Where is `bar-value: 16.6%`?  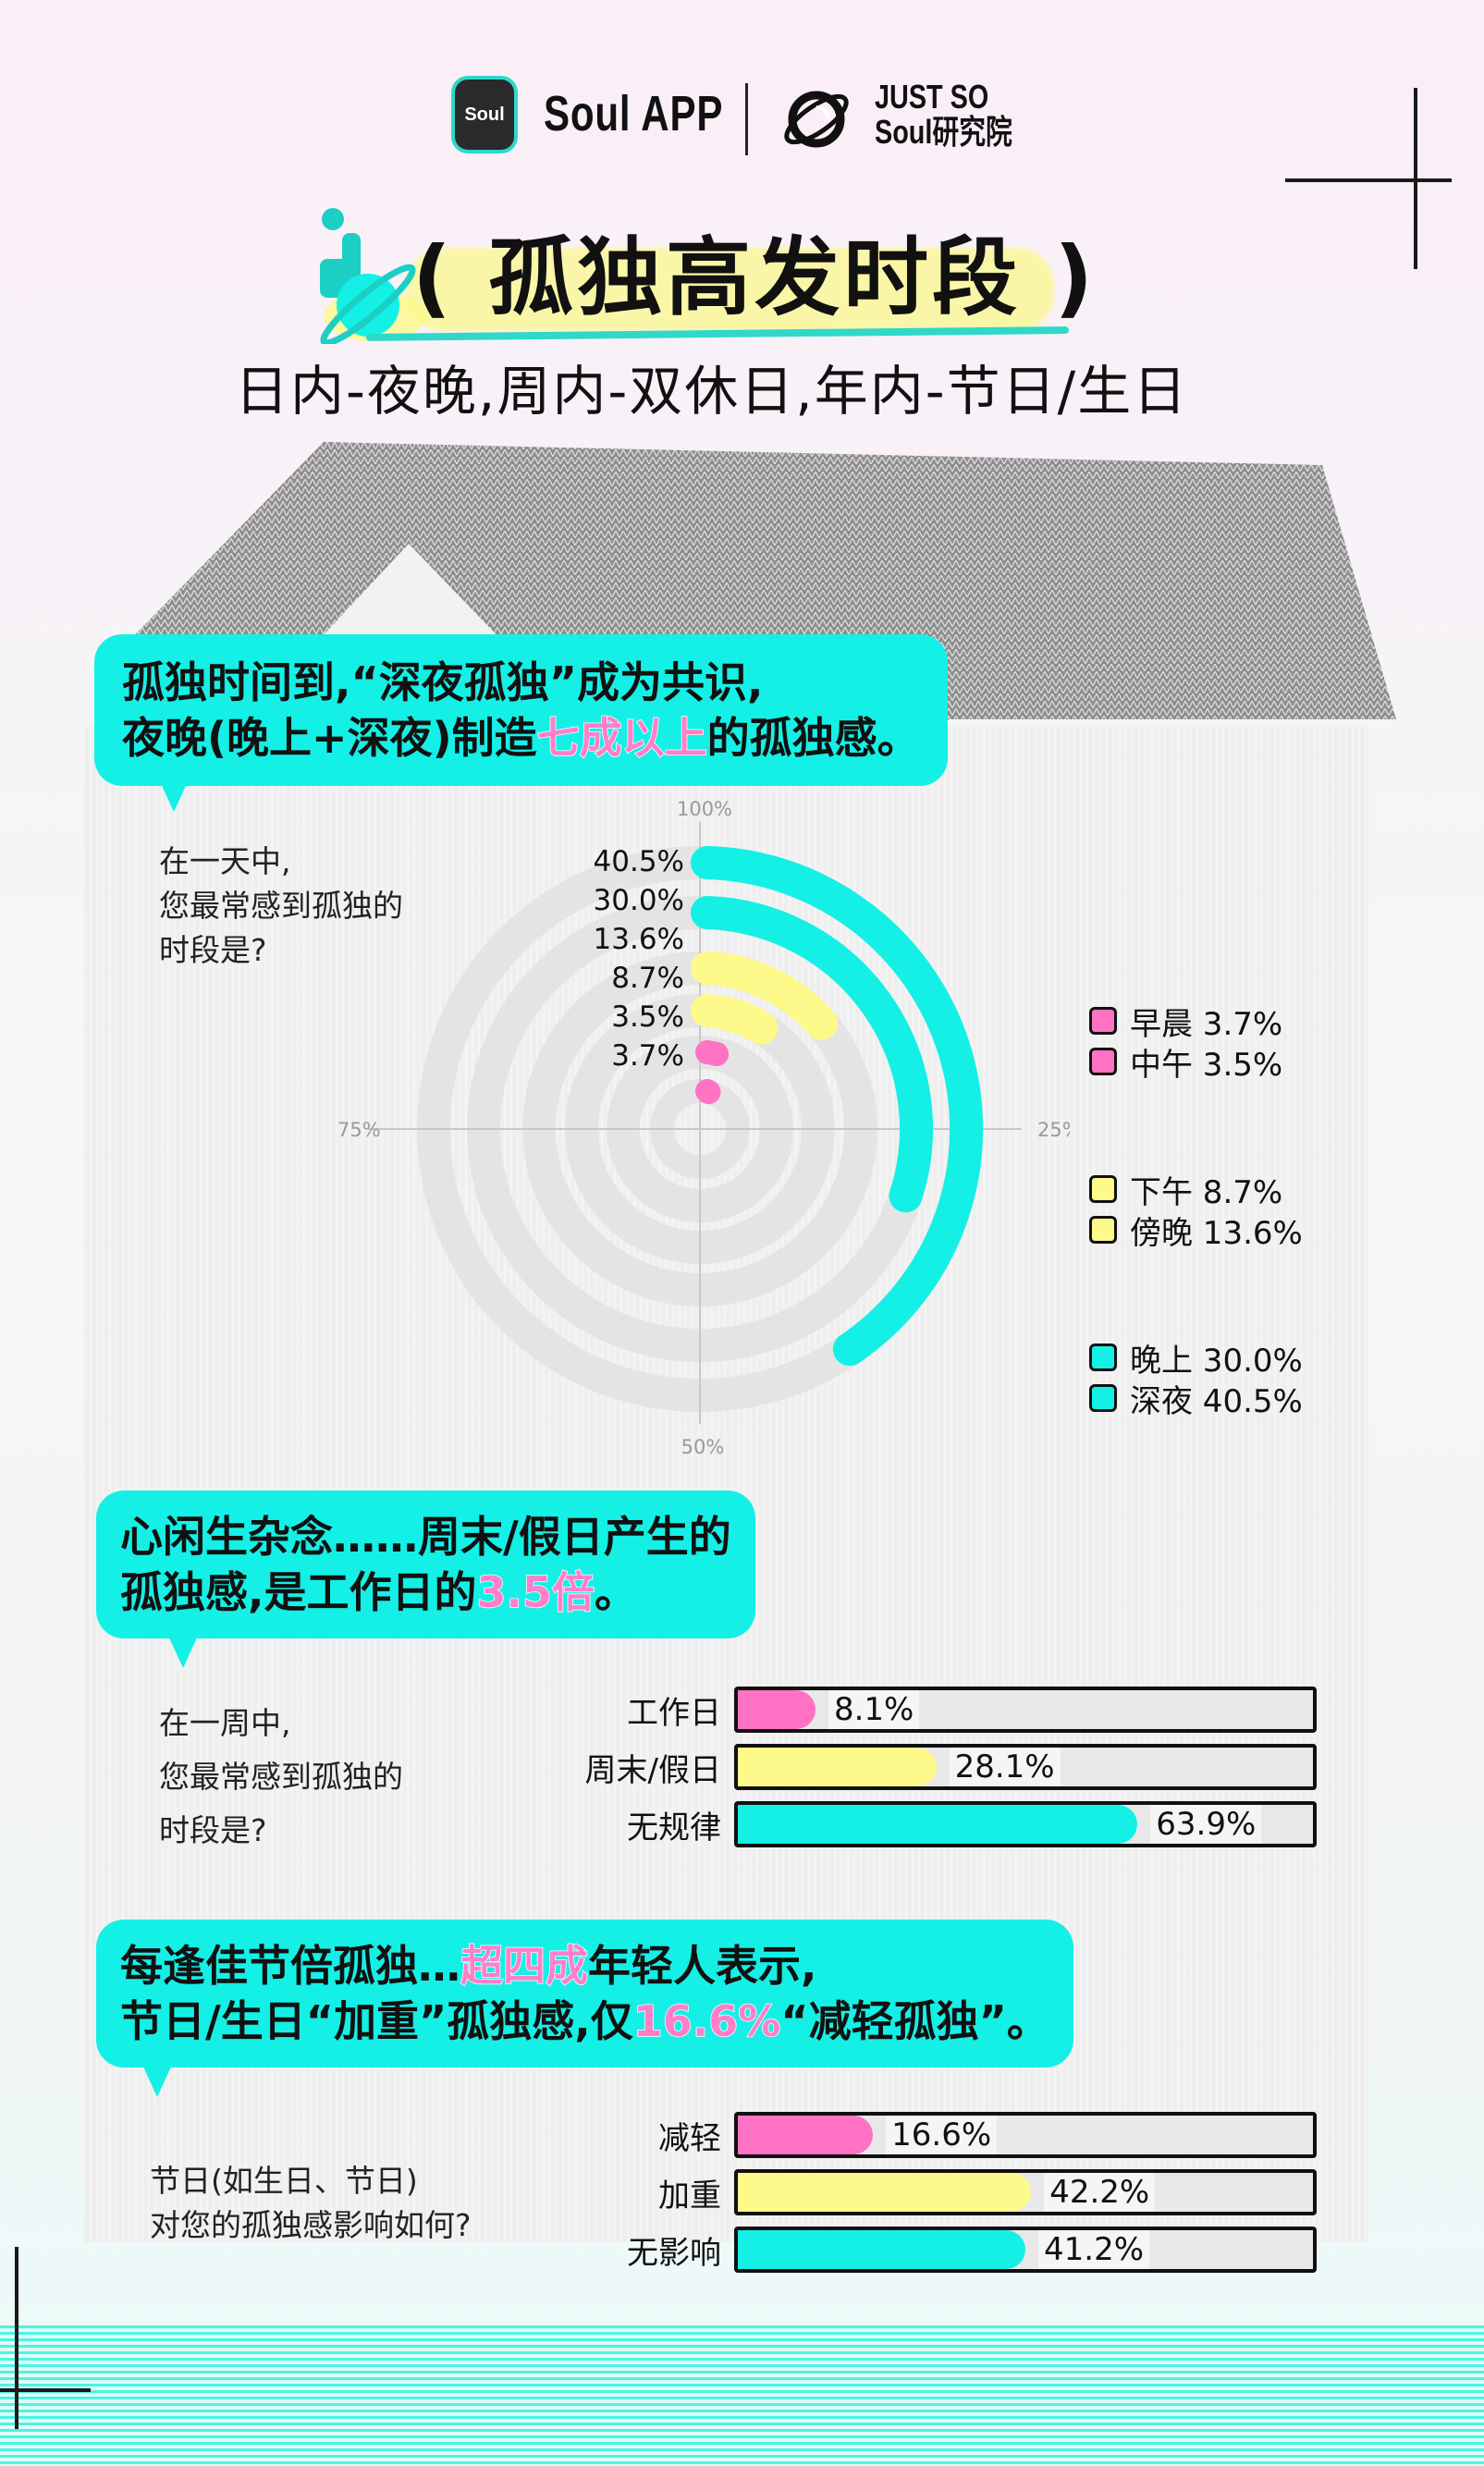
bar-value: 16.6% is located at coordinates (942, 2135).